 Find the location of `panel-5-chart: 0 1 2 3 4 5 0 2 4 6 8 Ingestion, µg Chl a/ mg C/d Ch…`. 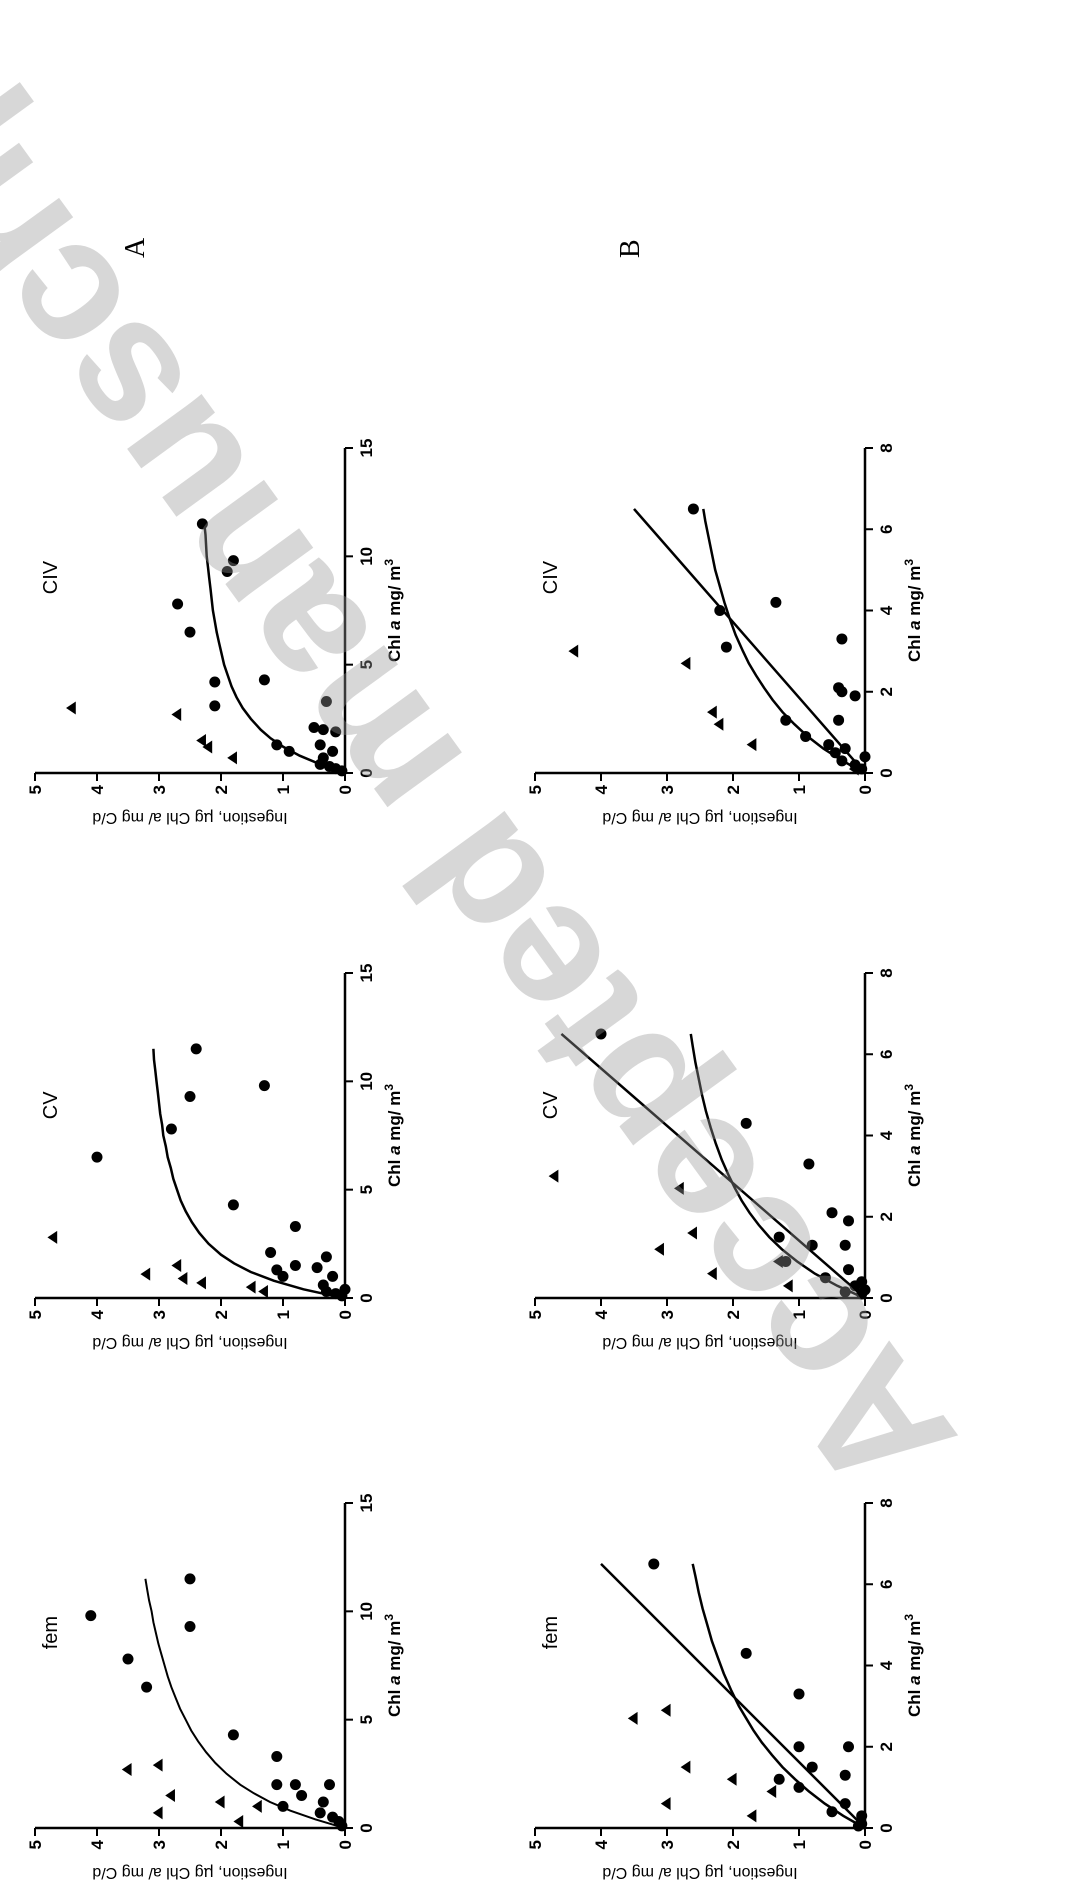

panel-5-chart: 0 1 2 3 4 5 0 2 4 6 8 Ingestion, µg Chl a/ mg C/d Ch… is located at coordinates (725, 1160).